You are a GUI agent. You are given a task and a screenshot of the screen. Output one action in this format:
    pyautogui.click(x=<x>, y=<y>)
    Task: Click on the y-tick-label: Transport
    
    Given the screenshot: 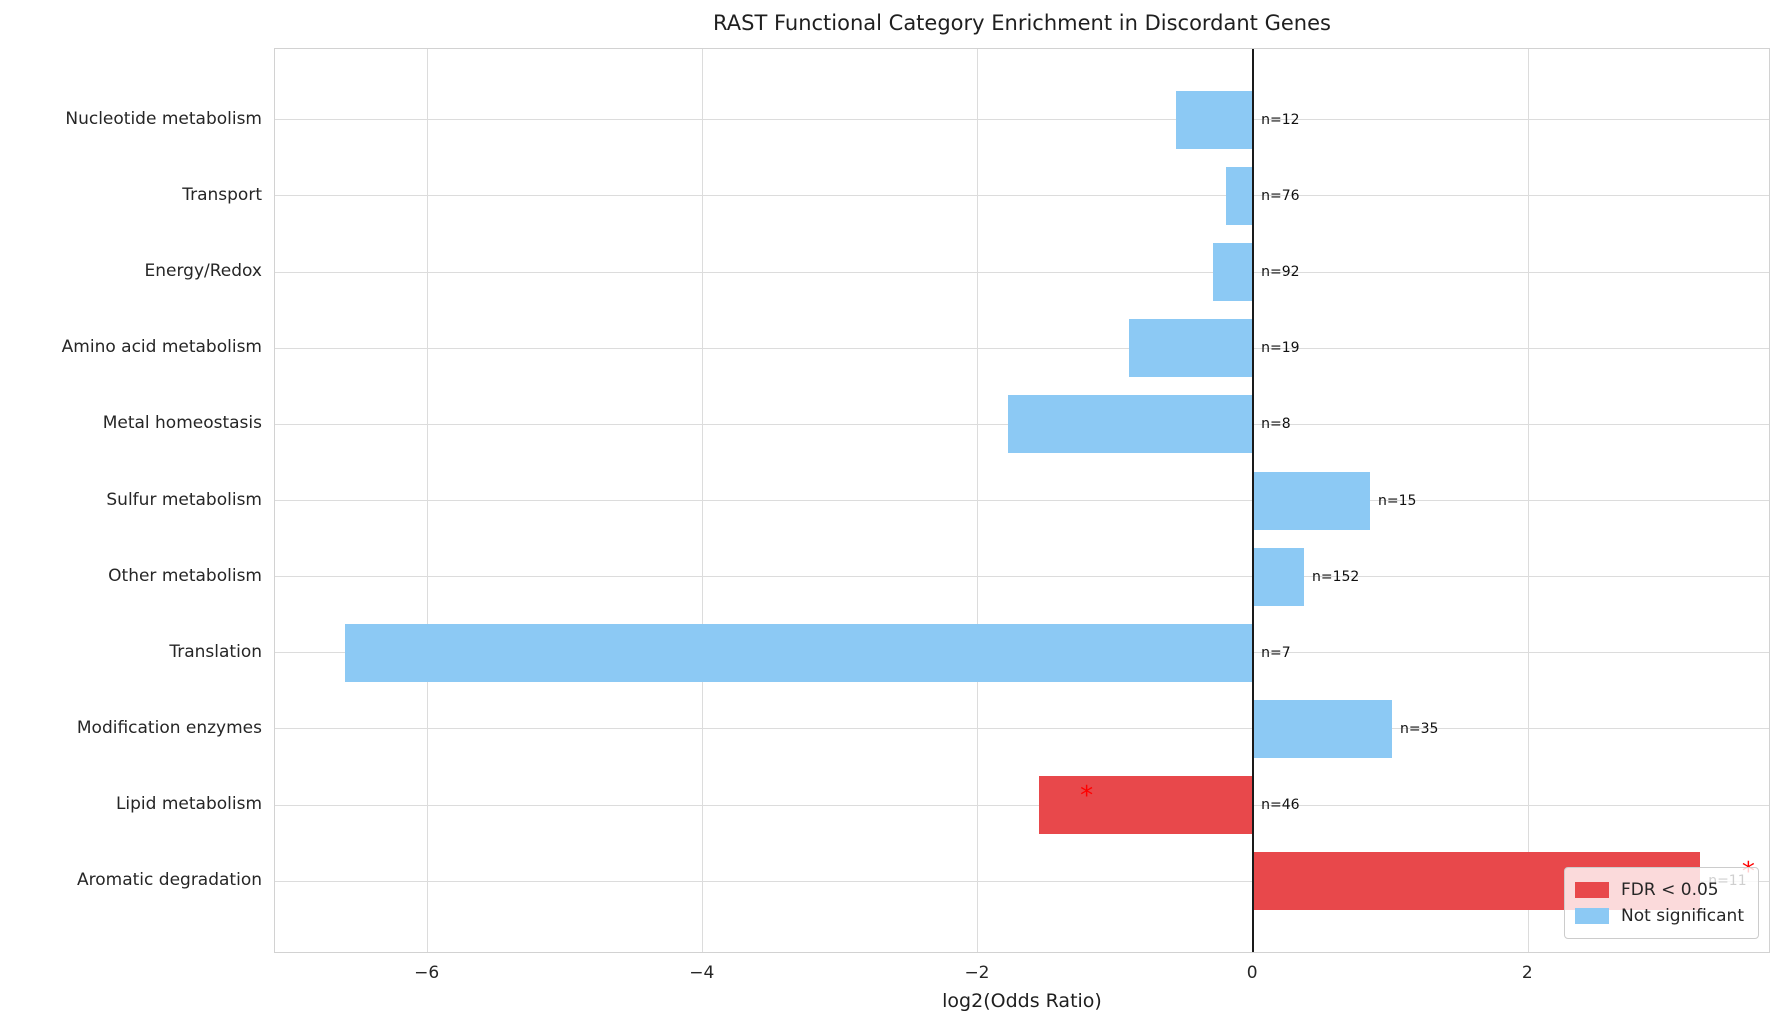 What is the action you would take?
    pyautogui.click(x=222, y=194)
    